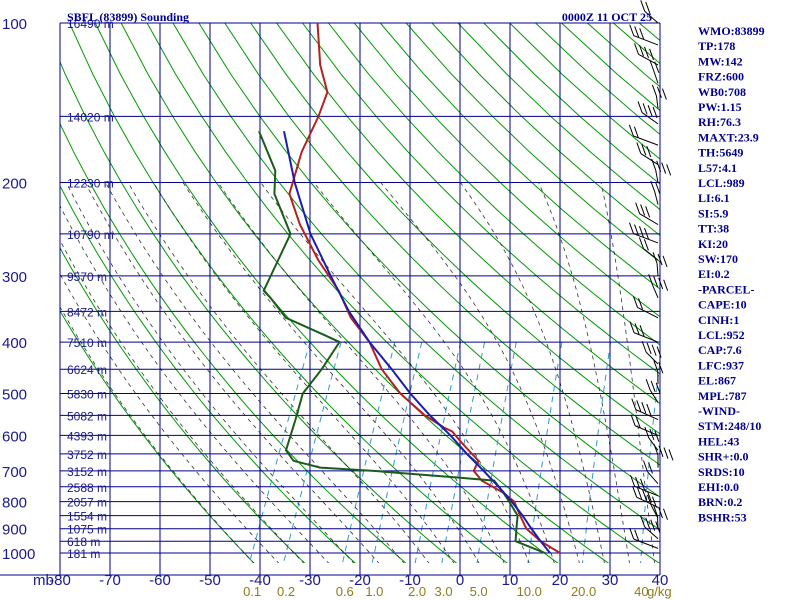 Image resolution: width=800 pixels, height=600 pixels. Describe the element at coordinates (713, 213) in the screenshot. I see `index-entry: SI:5.9` at that location.